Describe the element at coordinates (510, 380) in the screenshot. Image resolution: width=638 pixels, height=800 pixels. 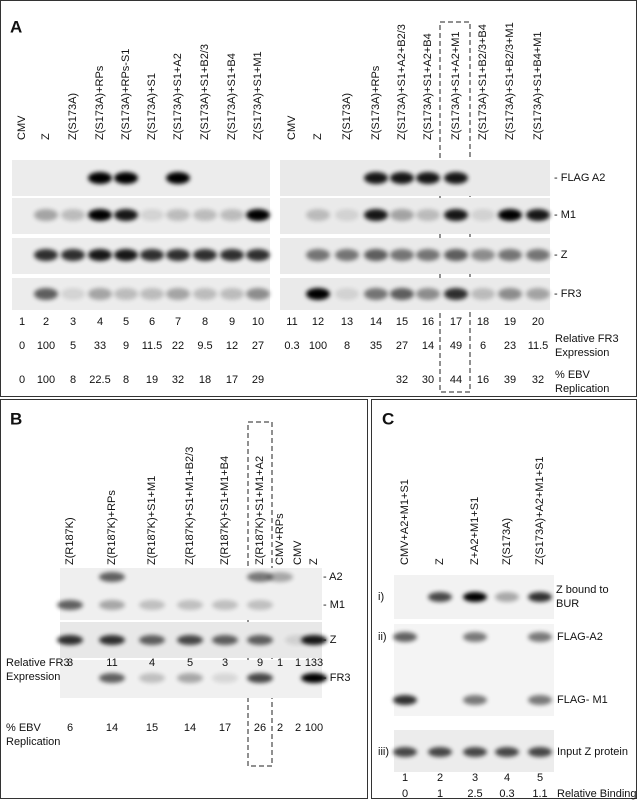
I see `ebv-value: 39` at that location.